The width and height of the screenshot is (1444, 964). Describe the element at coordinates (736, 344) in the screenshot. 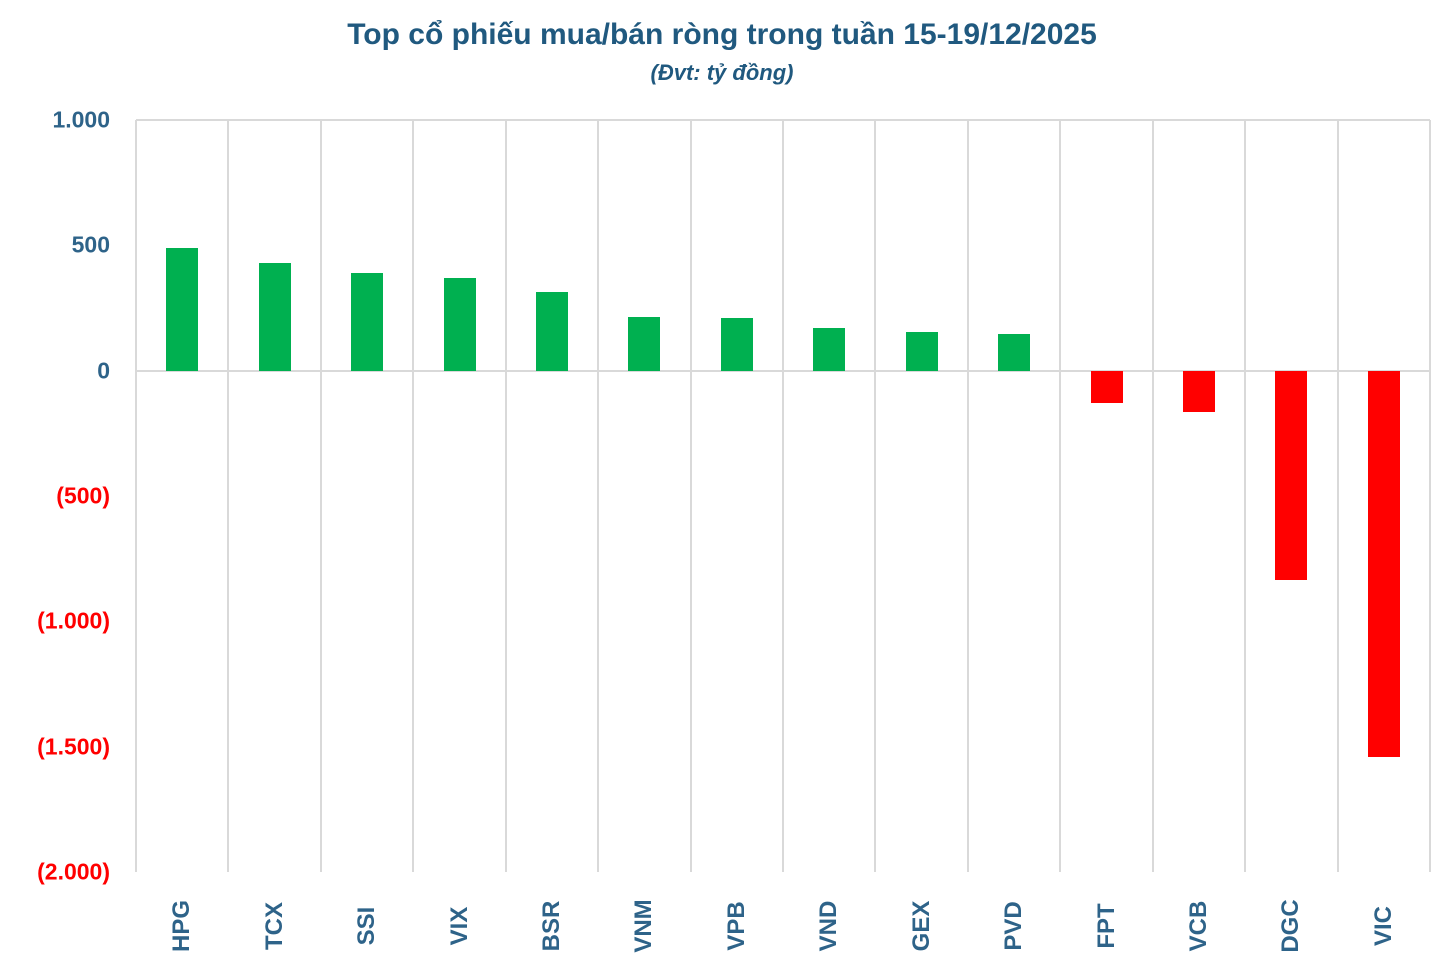

I see `bar-VPB` at that location.